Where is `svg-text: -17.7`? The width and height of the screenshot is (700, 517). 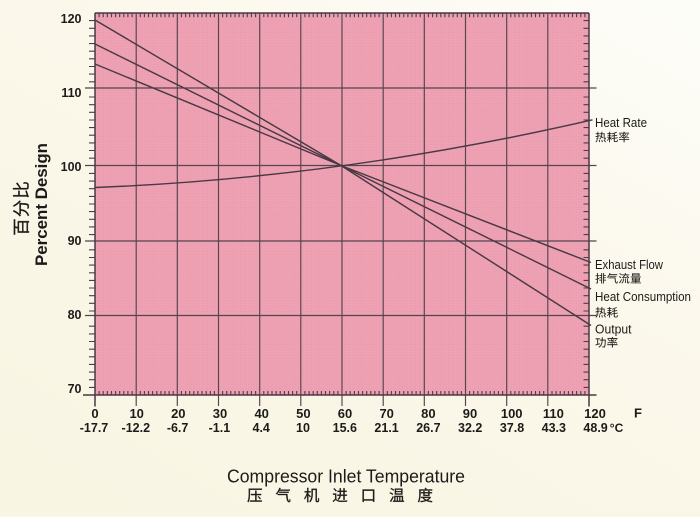 svg-text: -17.7 is located at coordinates (94, 428).